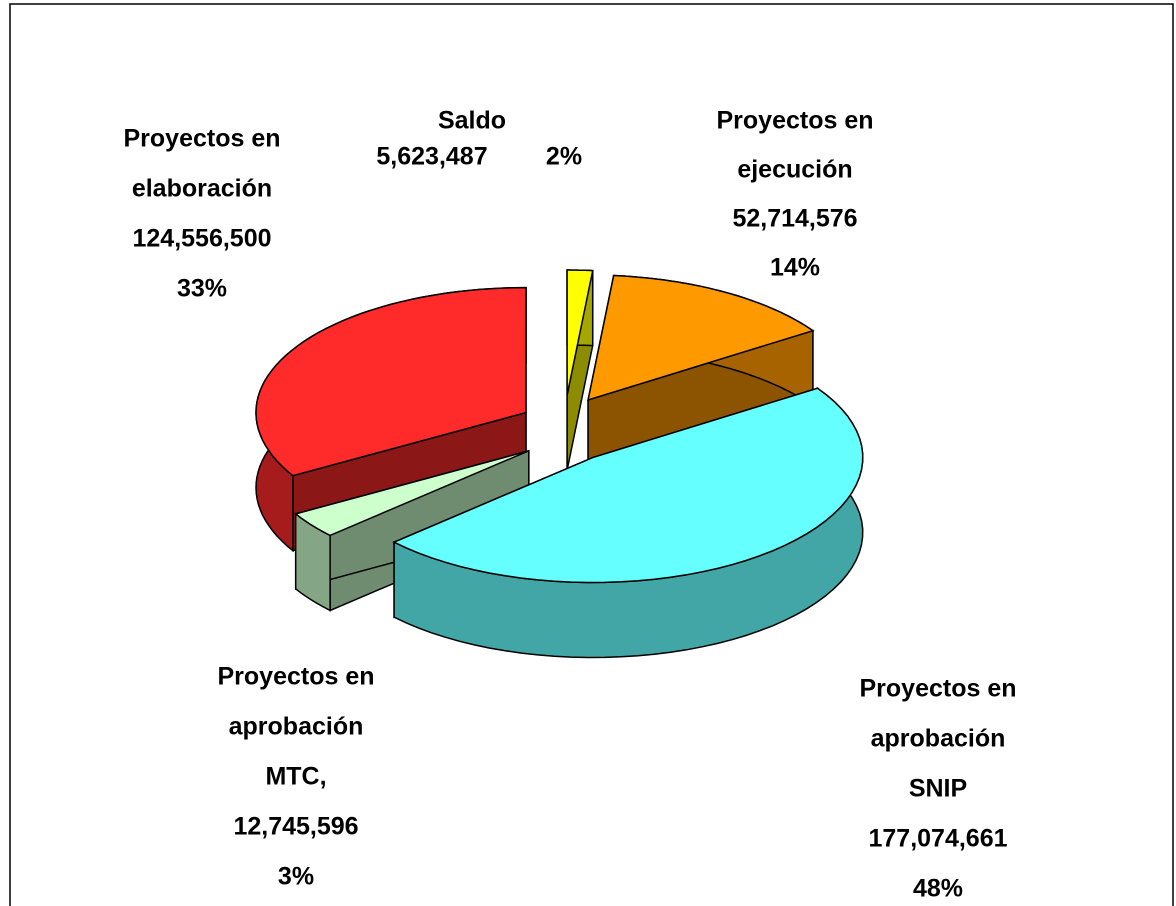 The width and height of the screenshot is (1176, 906). Describe the element at coordinates (295, 777) in the screenshot. I see `category-label: MTC,` at that location.